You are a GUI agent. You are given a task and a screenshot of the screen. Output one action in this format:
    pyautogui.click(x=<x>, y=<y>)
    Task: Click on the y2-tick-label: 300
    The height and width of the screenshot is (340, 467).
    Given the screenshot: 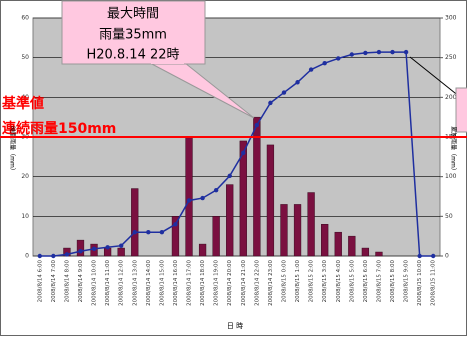 What is the action you would take?
    pyautogui.click(x=451, y=18)
    